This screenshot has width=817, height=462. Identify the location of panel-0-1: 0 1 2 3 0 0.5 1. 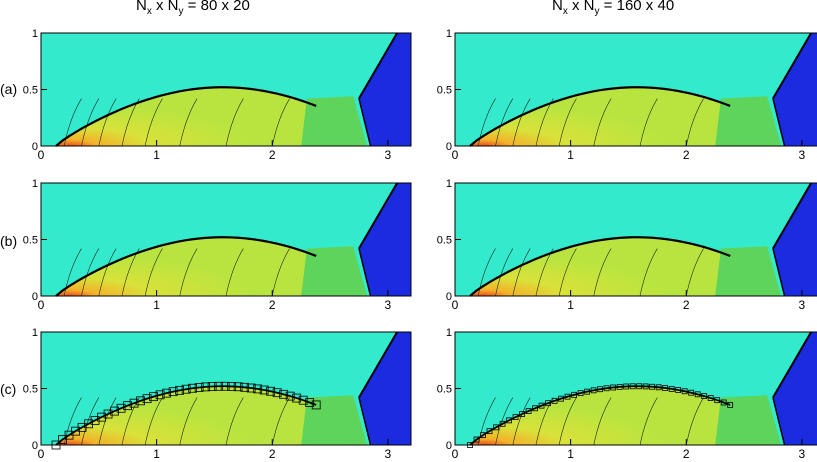
(627, 95).